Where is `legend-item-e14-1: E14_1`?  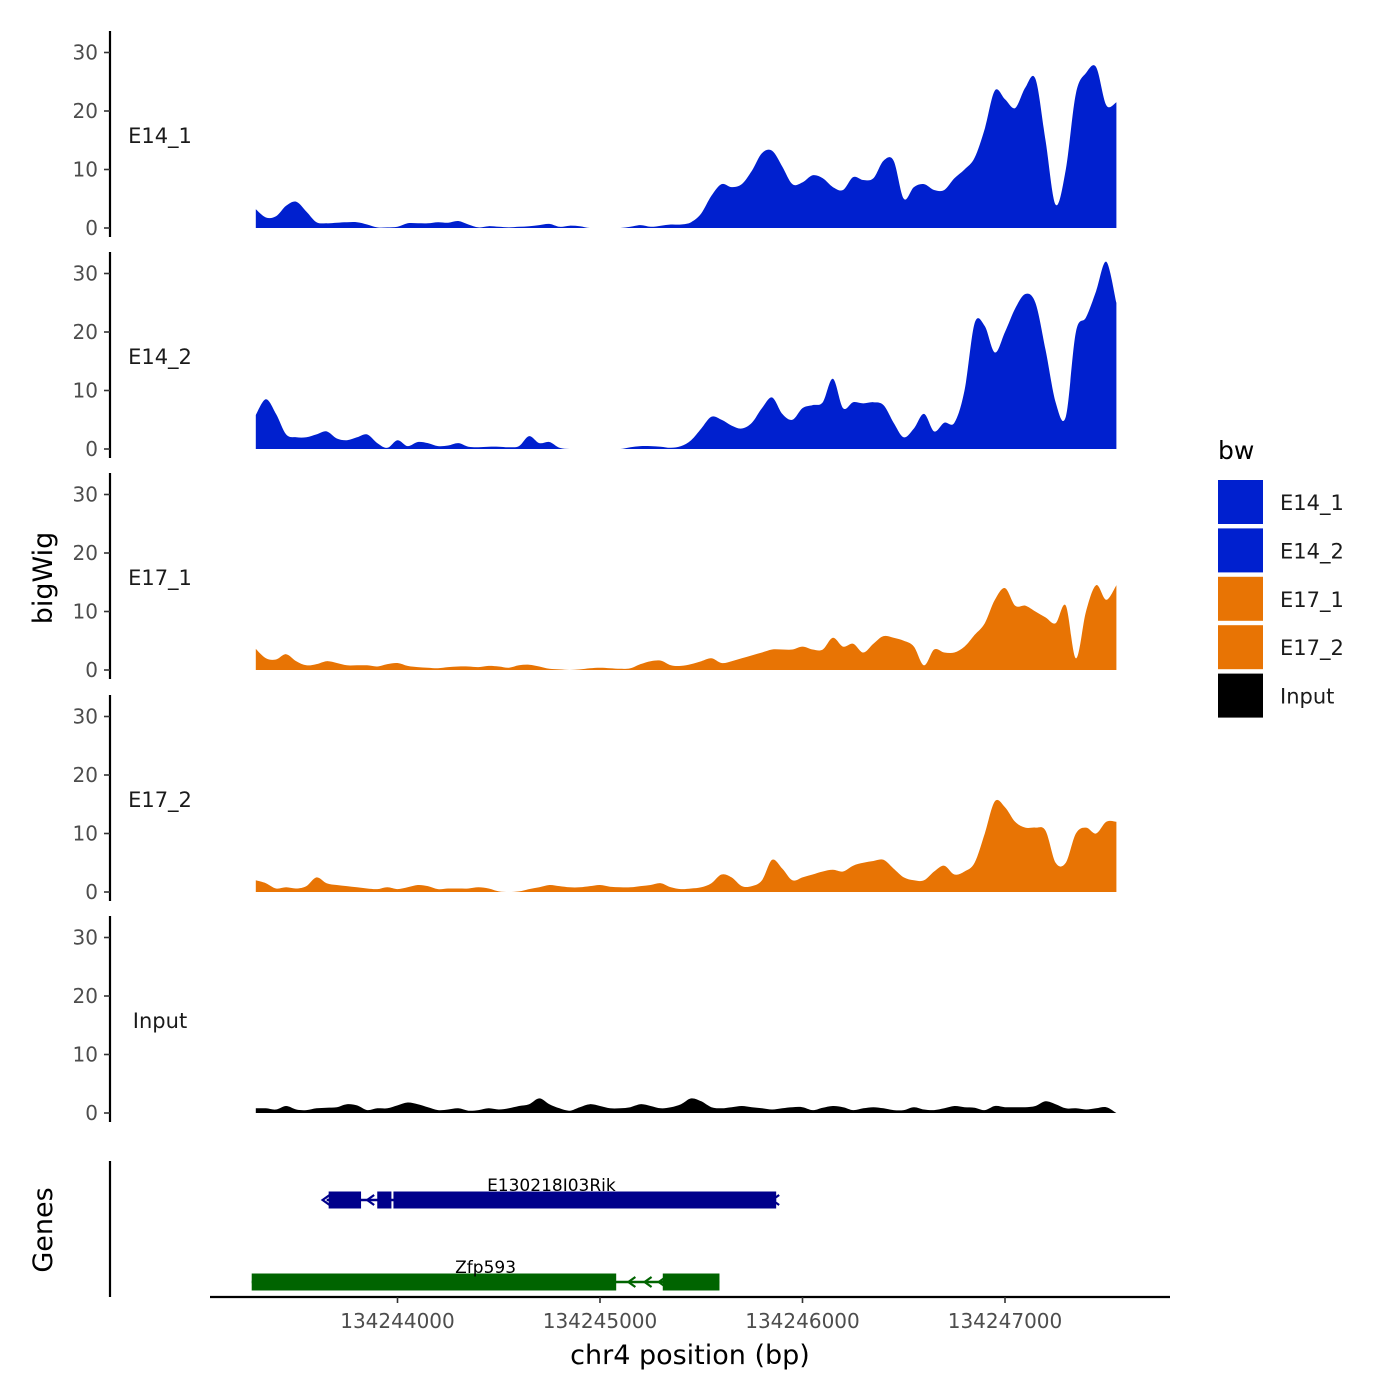 legend-item-e14-1: E14_1 is located at coordinates (1281, 502).